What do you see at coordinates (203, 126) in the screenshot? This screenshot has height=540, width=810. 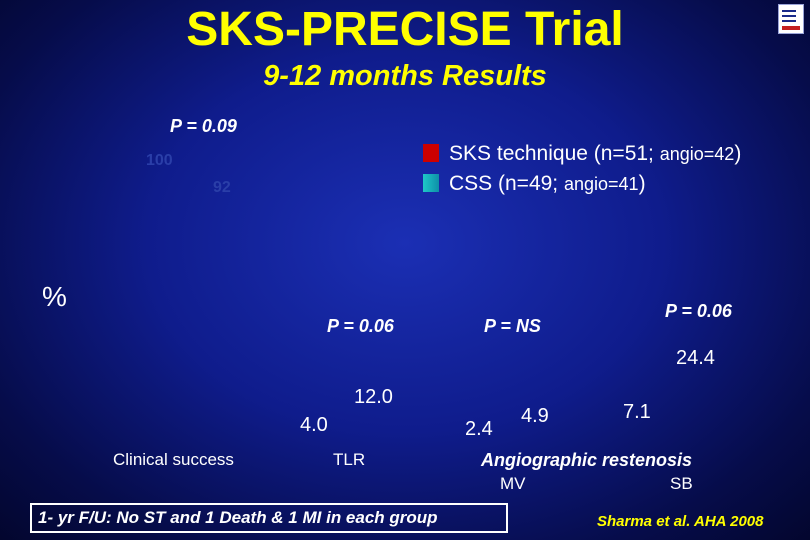 I see `p-value-clinical-success: P = 0.09` at bounding box center [203, 126].